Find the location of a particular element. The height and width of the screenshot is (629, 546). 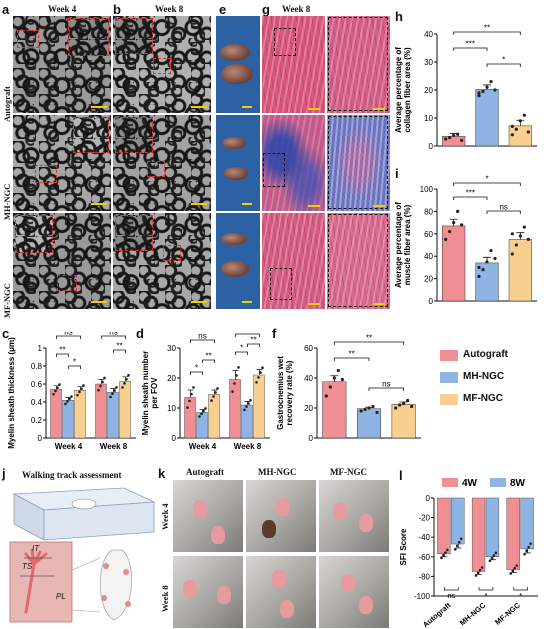

x-tick-label: Autograft is located at coordinates (437, 614).